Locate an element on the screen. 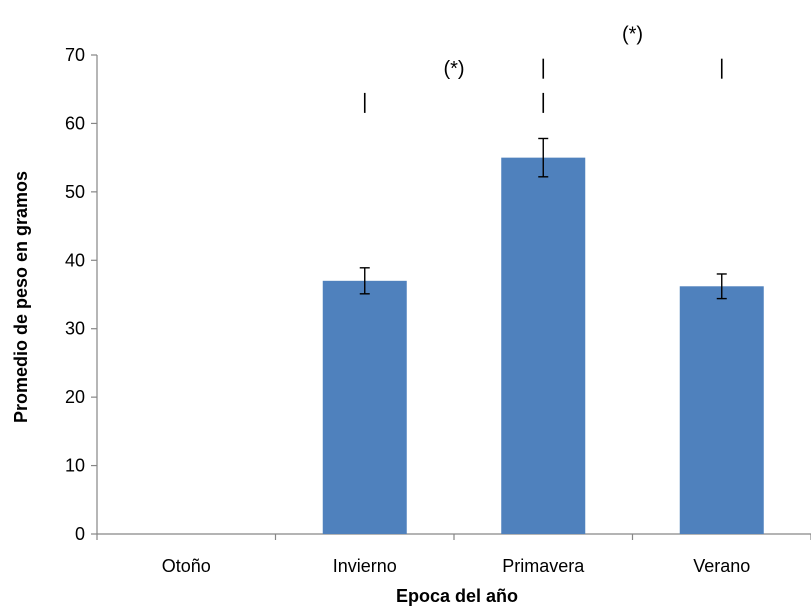 The width and height of the screenshot is (811, 610). x-tick-label: Otoño is located at coordinates (186, 566).